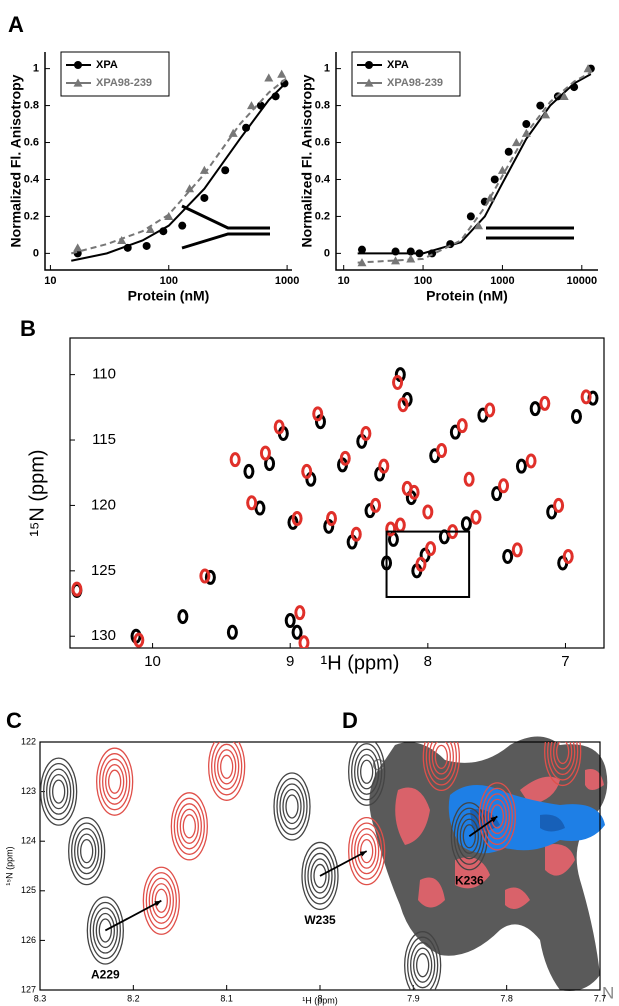 The image size is (619, 1006). I want to click on x-tick-label: 1000, so click(502, 281).